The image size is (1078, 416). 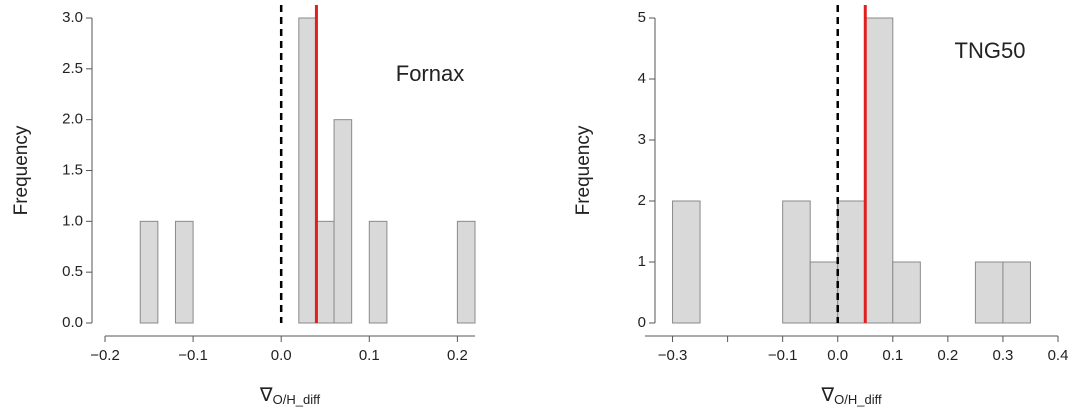 What do you see at coordinates (72, 322) in the screenshot?
I see `y-tick-label: 0.0` at bounding box center [72, 322].